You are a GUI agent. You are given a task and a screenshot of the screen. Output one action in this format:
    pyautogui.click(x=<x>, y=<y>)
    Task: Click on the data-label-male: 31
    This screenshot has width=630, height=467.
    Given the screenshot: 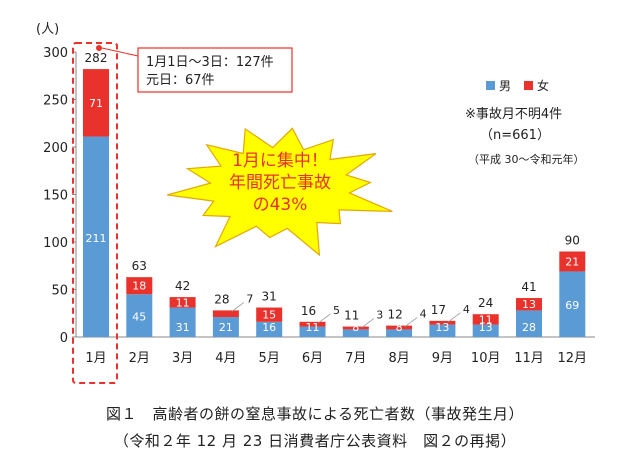 What is the action you would take?
    pyautogui.click(x=183, y=327)
    